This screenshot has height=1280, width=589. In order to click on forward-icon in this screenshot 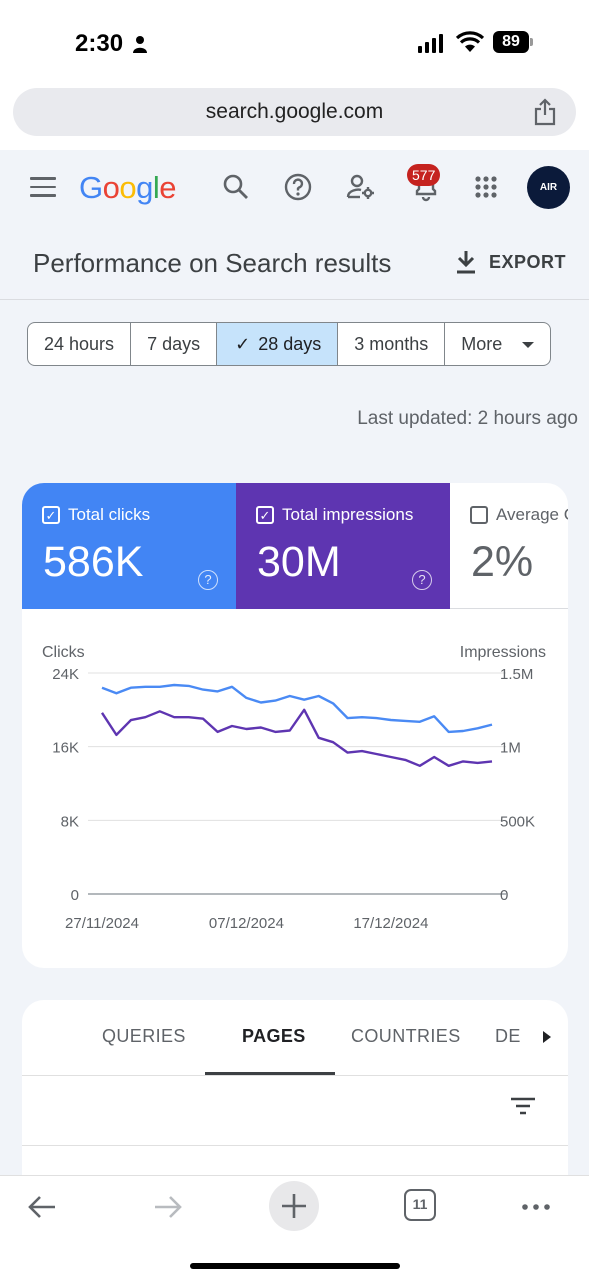, I will do `click(168, 1207)`.